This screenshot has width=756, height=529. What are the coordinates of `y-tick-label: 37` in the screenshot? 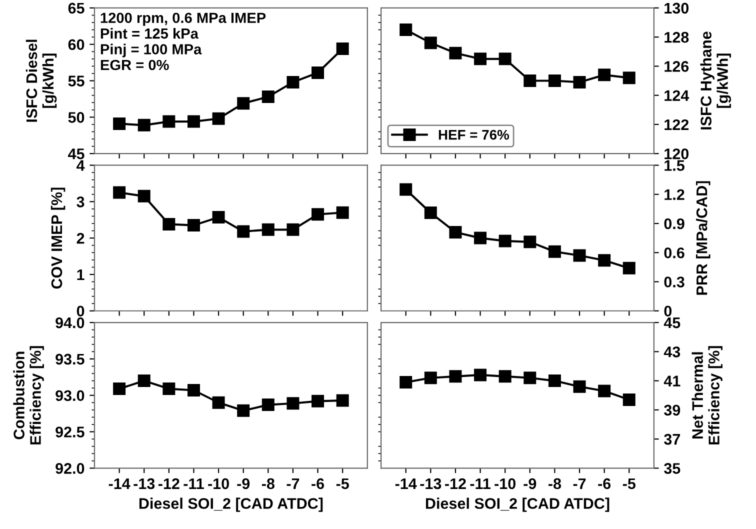 It's located at (672, 439).